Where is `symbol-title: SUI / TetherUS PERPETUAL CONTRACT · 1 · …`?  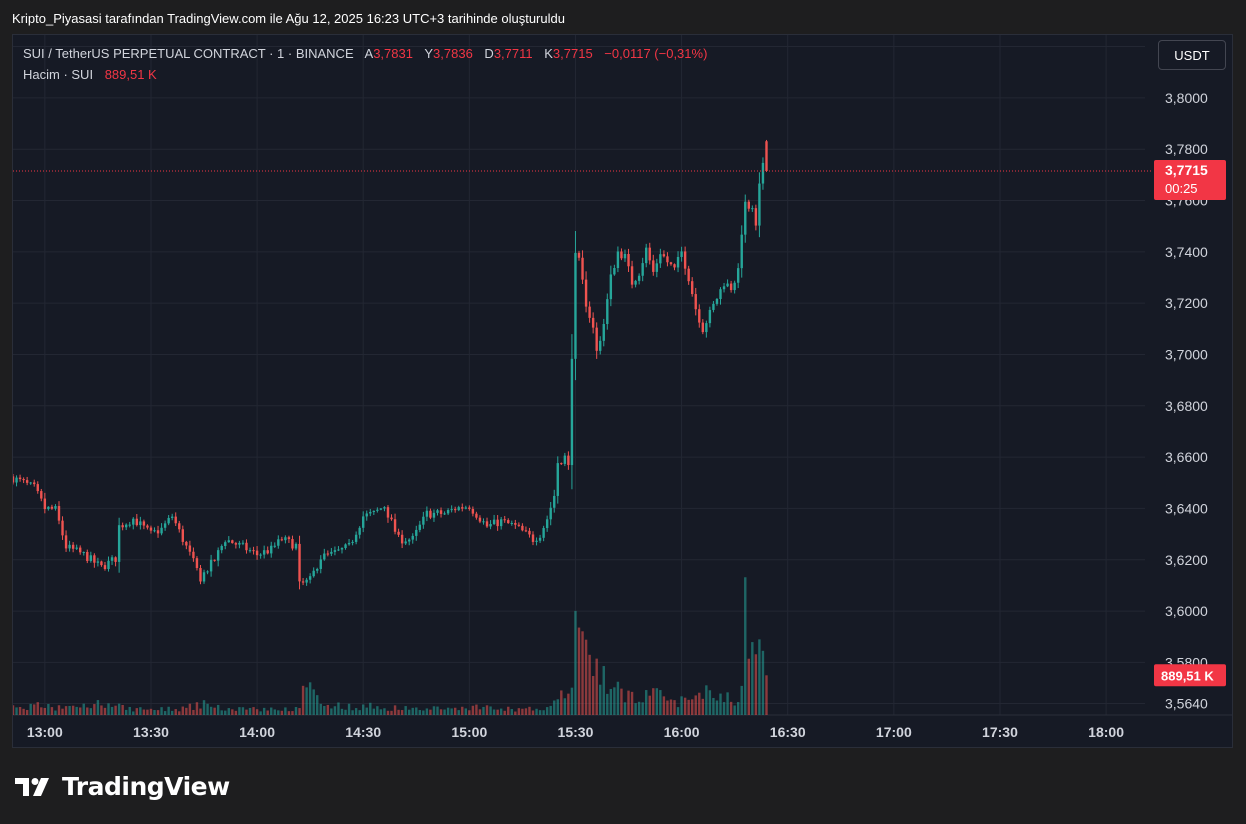 symbol-title: SUI / TetherUS PERPETUAL CONTRACT · 1 · … is located at coordinates (188, 53).